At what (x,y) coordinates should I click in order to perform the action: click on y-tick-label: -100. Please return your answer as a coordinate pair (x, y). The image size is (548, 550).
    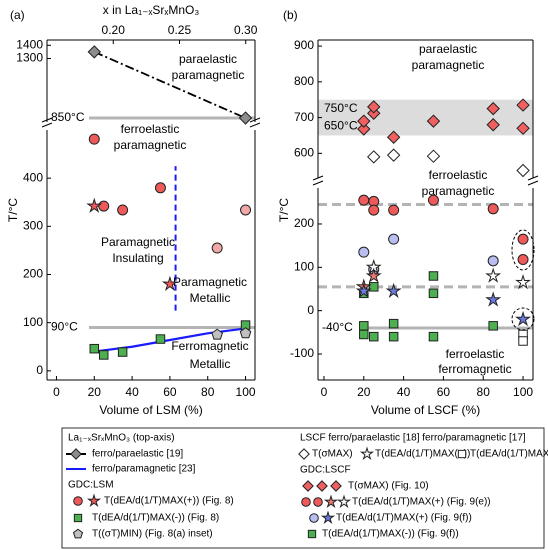
    Looking at the image, I should click on (302, 353).